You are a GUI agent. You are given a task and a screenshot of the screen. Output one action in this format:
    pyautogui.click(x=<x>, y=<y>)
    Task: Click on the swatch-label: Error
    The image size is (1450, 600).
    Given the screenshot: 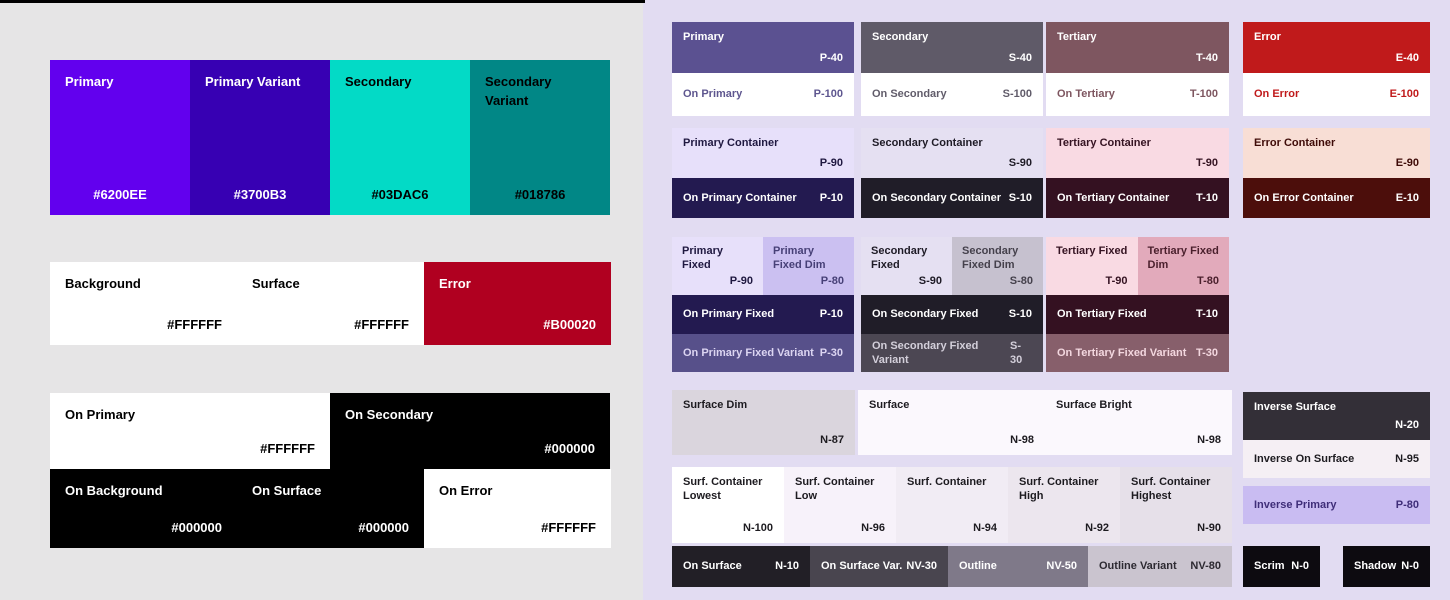 What is the action you would take?
    pyautogui.click(x=1267, y=37)
    